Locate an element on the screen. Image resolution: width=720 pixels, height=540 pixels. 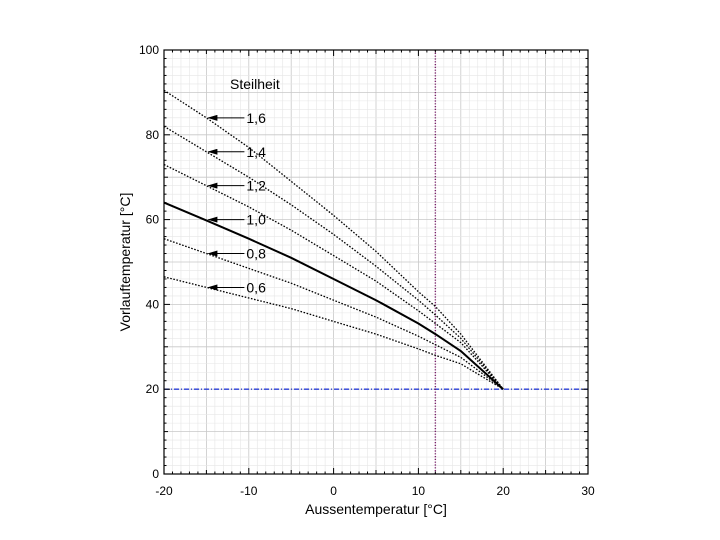
x-tick-label: 0 is located at coordinates (333, 491).